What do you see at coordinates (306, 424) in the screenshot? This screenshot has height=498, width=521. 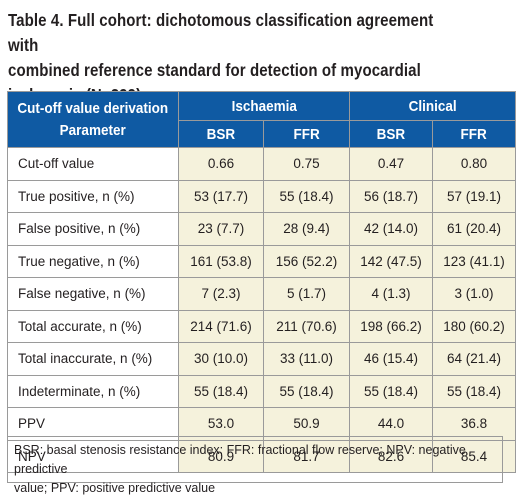 I see `table-cell: 50.9` at bounding box center [306, 424].